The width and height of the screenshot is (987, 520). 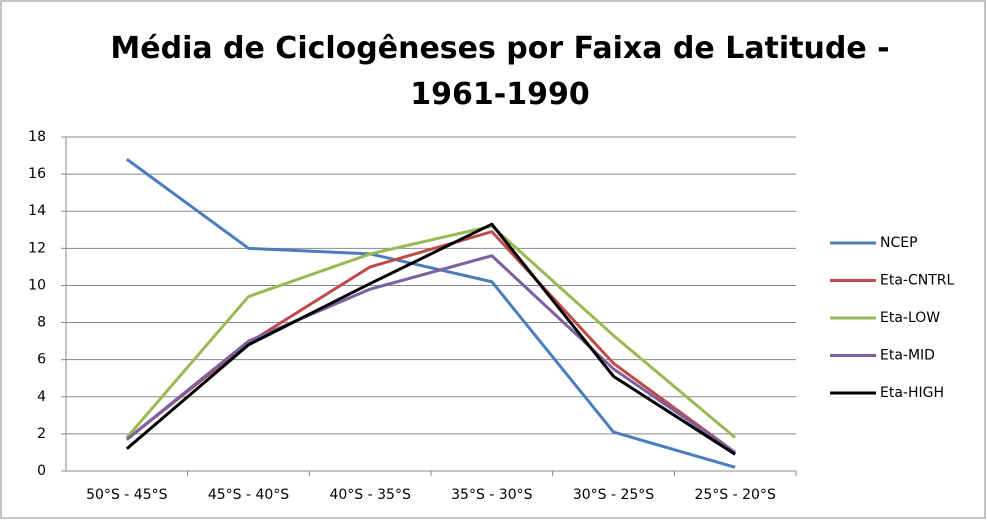 I want to click on x-tick-label: 25°S - 20°S, so click(x=734, y=495).